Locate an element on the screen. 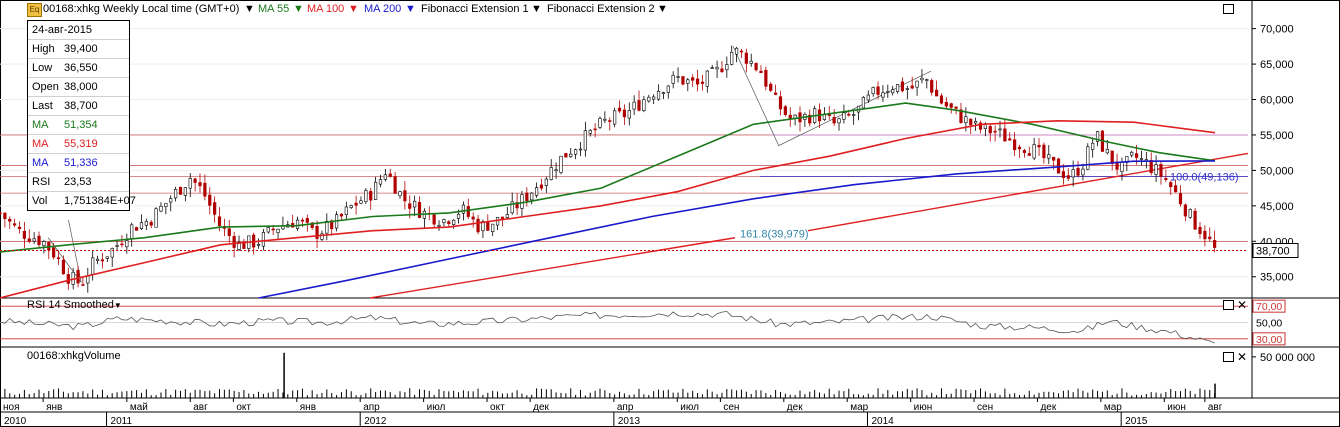 This screenshot has width=1340, height=427. rsi-pane-title: RSI 14 Smoothed▼ is located at coordinates (74, 305).